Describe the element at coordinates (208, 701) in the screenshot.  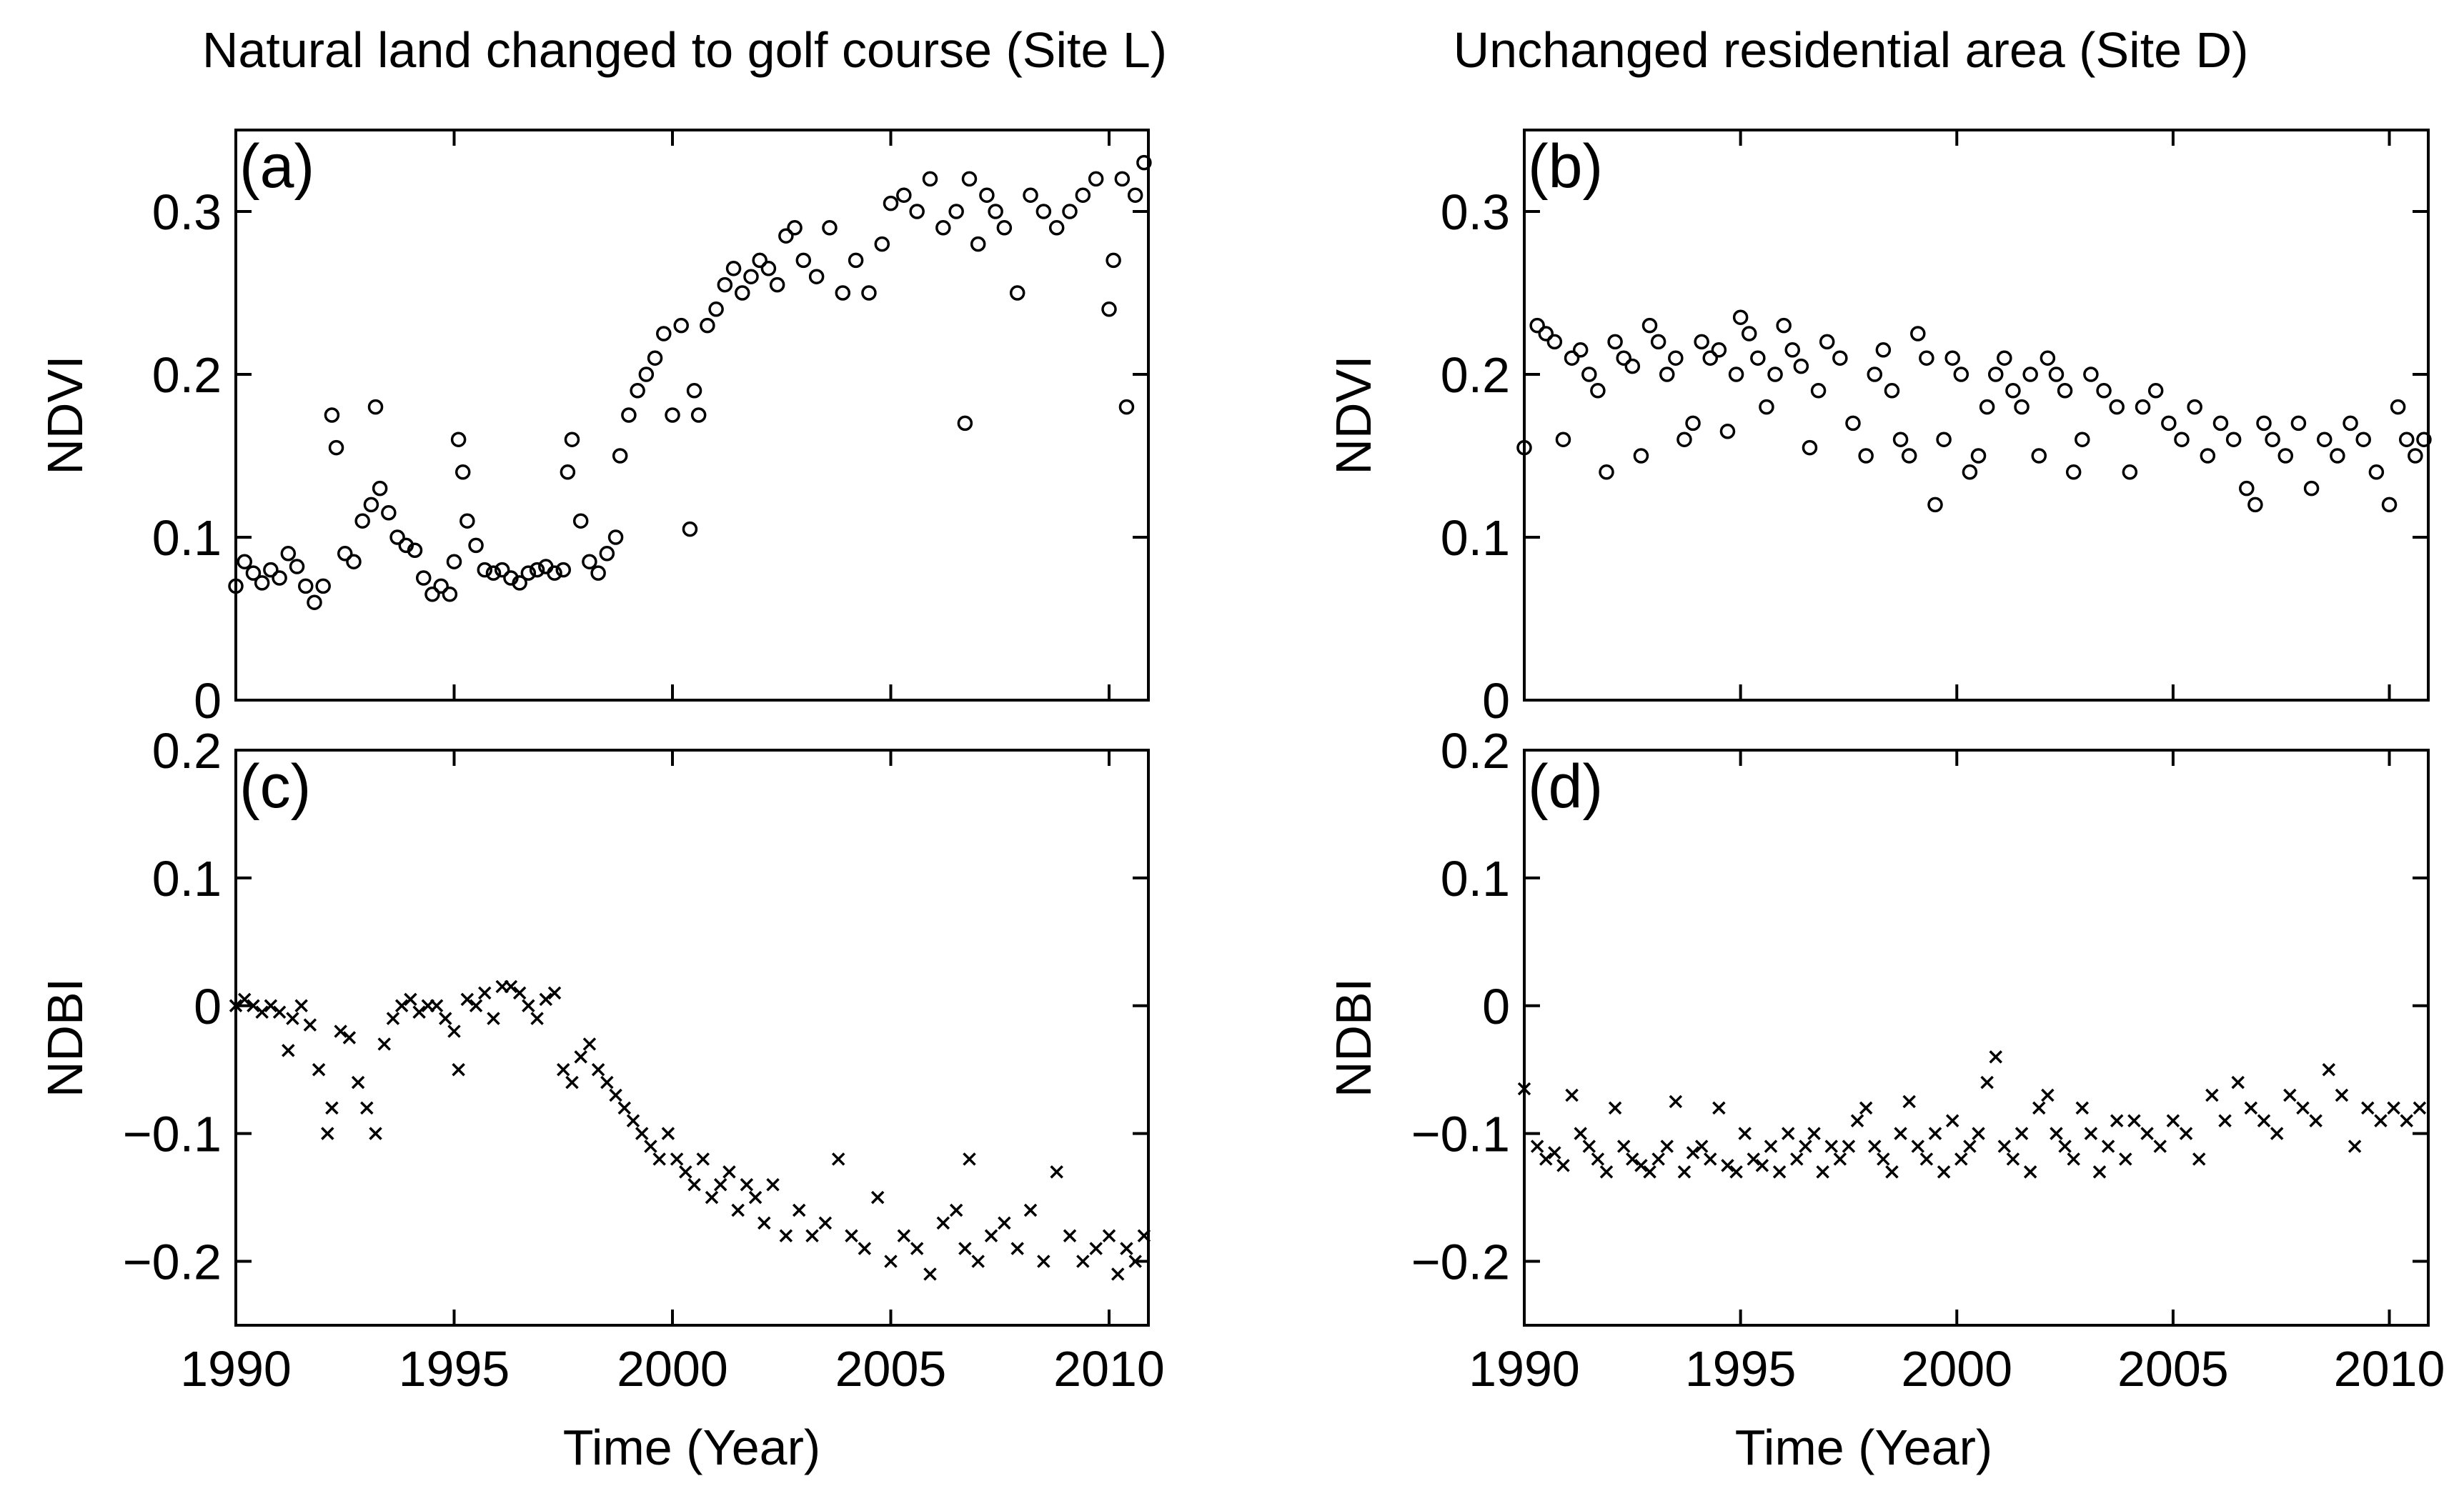
I see `panel-a-ytick-label: 0` at that location.